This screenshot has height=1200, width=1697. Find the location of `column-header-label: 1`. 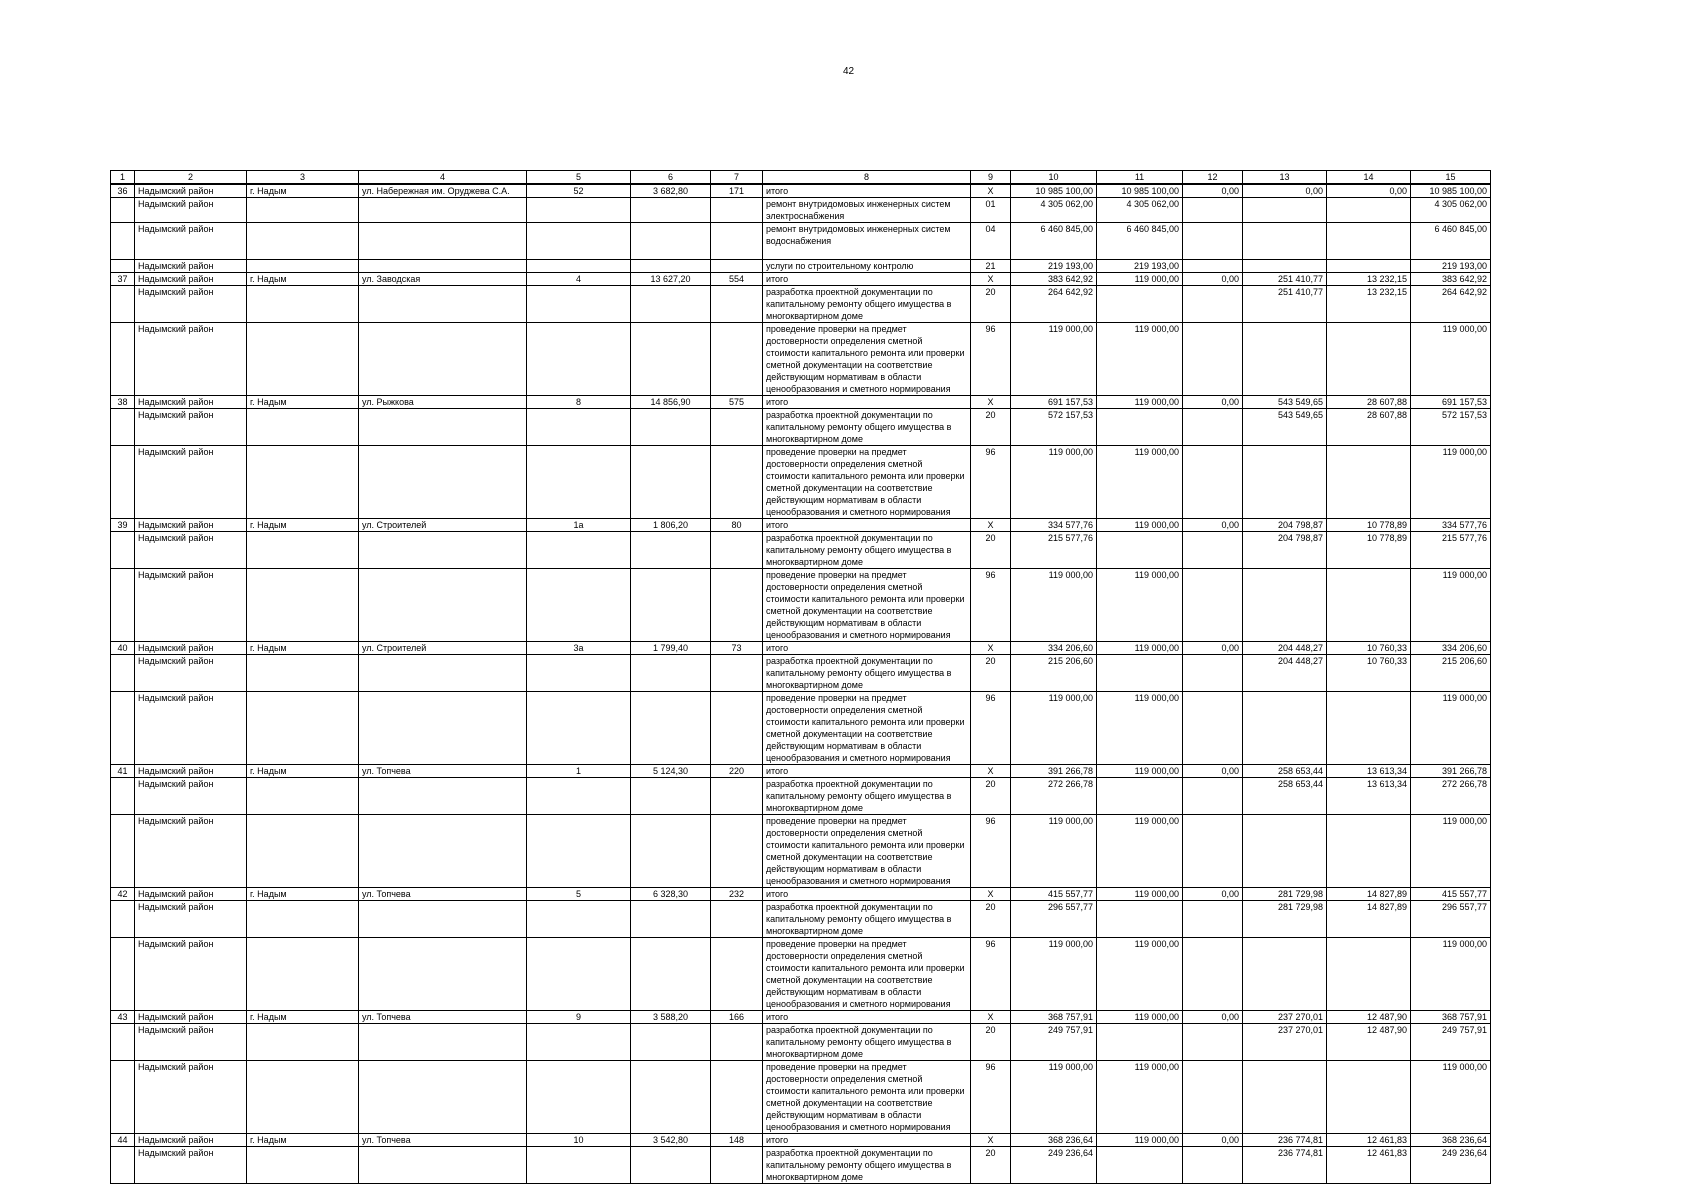

column-header-label: 1 is located at coordinates (122, 178).